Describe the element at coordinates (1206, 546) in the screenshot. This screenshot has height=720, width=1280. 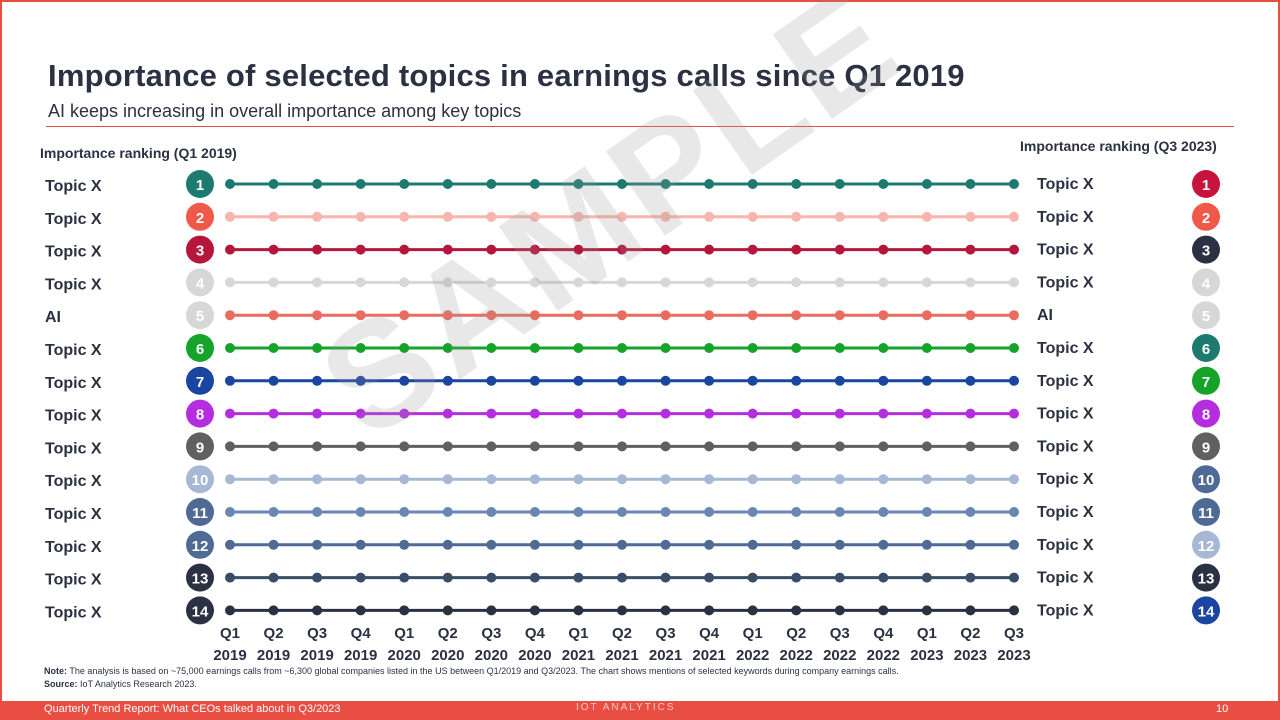
I see `right-rank-number: 12` at that location.